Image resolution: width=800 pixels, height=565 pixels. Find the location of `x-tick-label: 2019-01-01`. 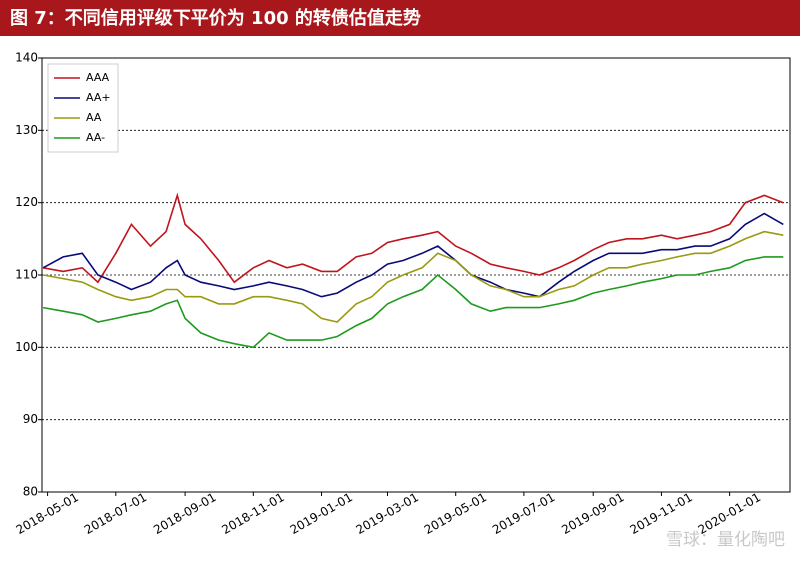

x-tick-label: 2019-01-01 is located at coordinates (321, 513).